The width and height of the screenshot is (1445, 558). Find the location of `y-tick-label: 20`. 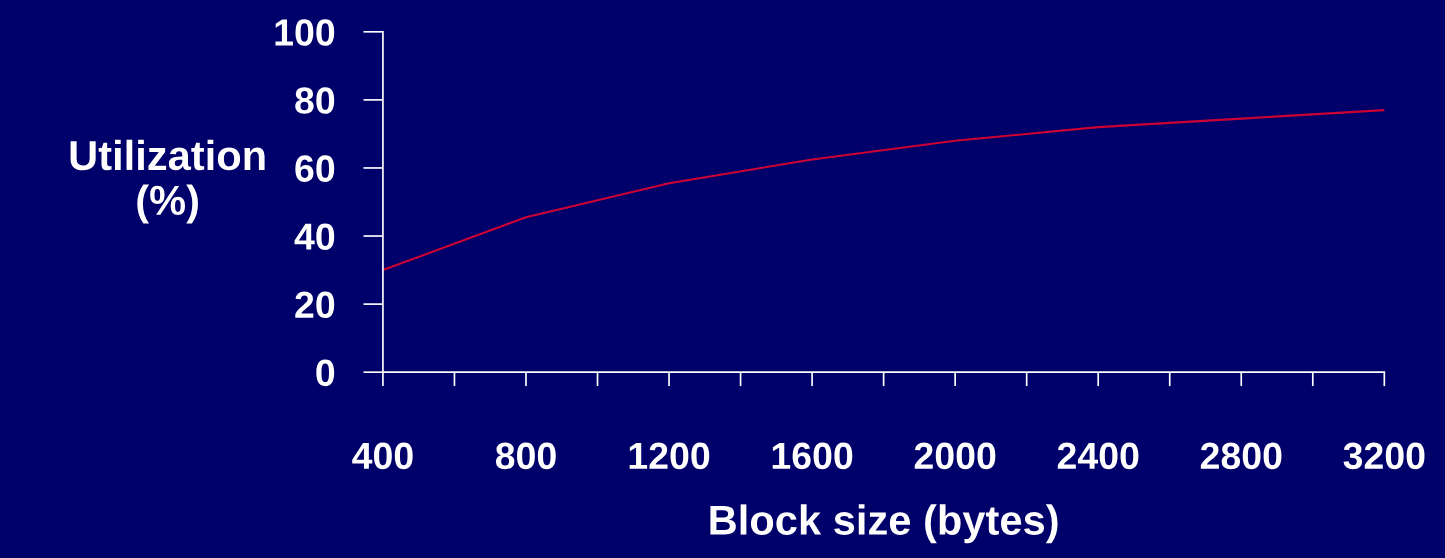

y-tick-label: 20 is located at coordinates (315, 305).